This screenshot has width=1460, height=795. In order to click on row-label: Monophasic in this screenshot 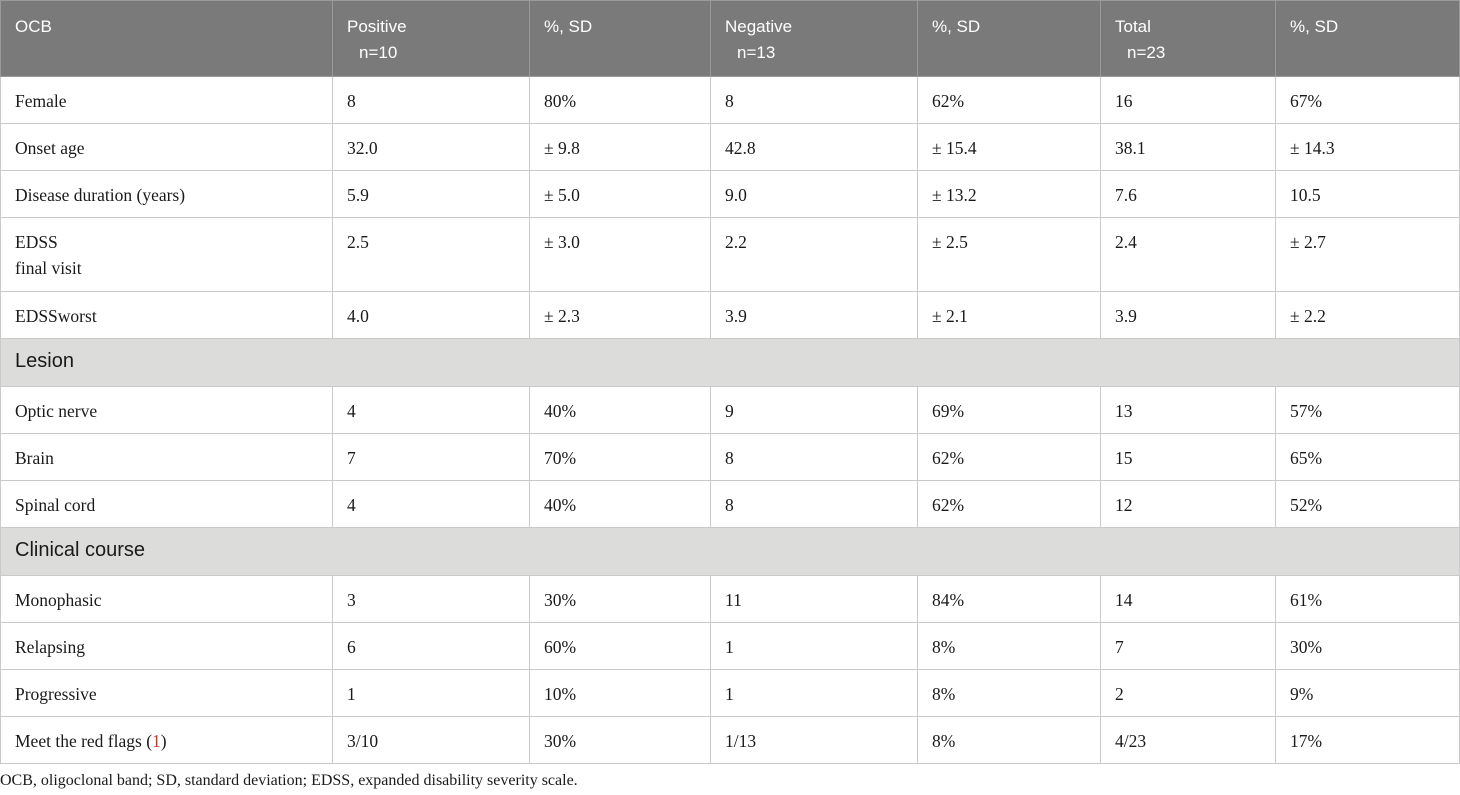, I will do `click(166, 599)`.